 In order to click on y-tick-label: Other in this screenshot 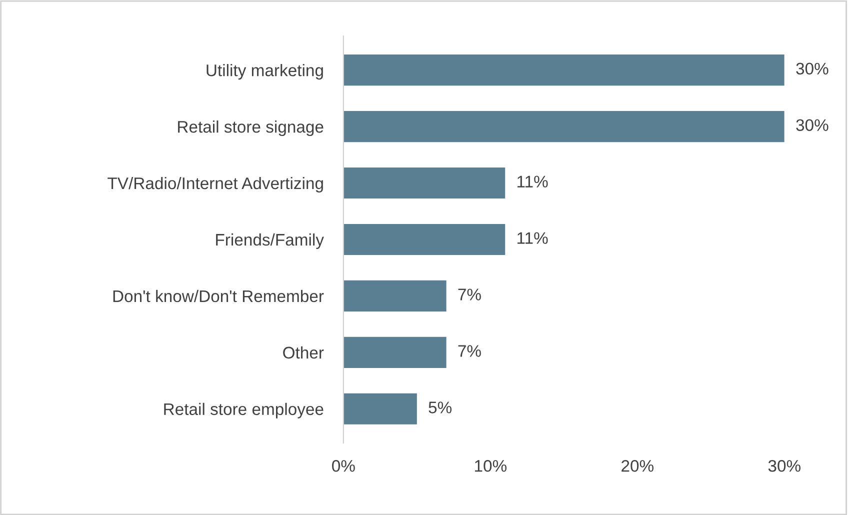, I will do `click(303, 352)`.